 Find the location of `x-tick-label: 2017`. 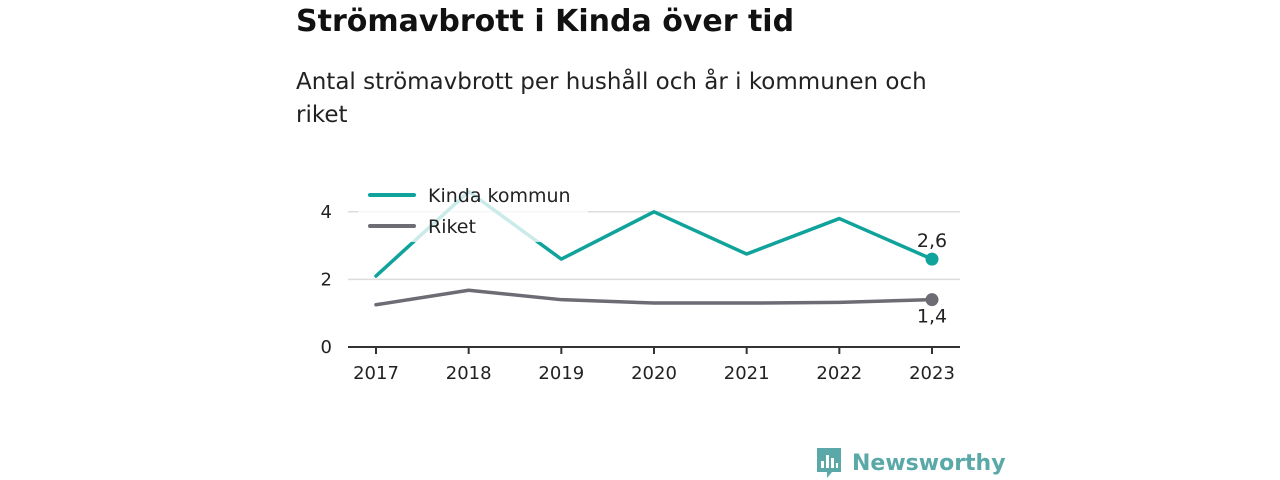

x-tick-label: 2017 is located at coordinates (376, 373).